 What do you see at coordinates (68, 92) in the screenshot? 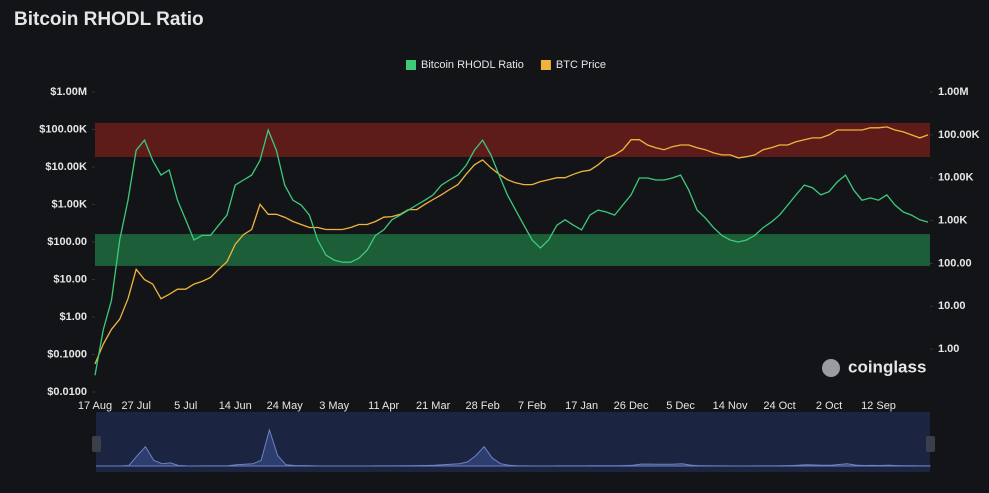
I see `y-tick-label: $1.00M` at bounding box center [68, 92].